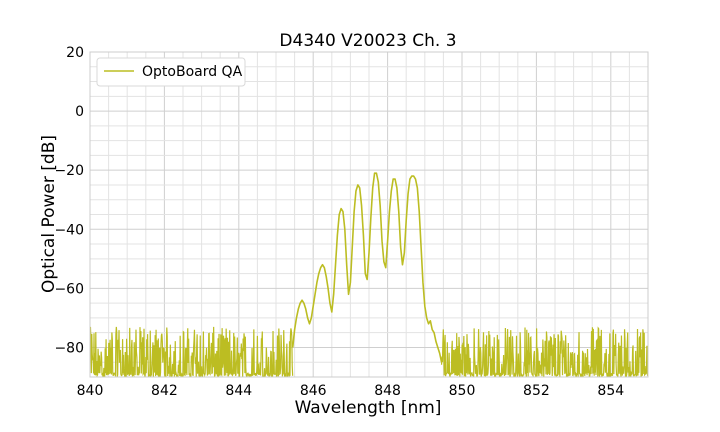 The height and width of the screenshot is (432, 720). What do you see at coordinates (367, 267) in the screenshot?
I see `series-line-optoboard-qa` at bounding box center [367, 267].